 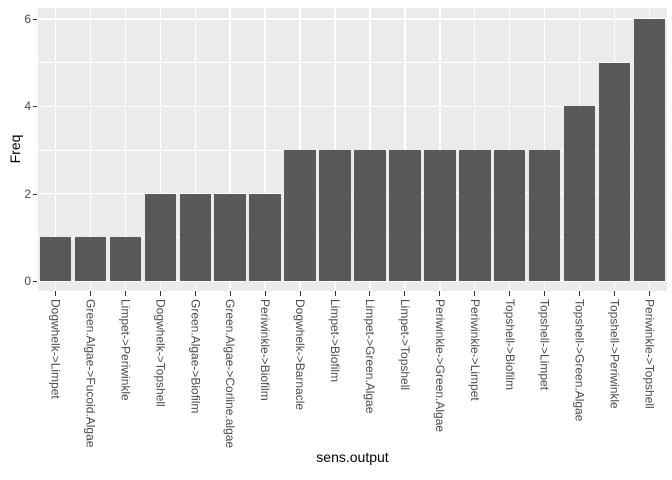 What do you see at coordinates (90, 373) in the screenshot?
I see `x-tick-label: Green.Algae->Fucoid.Algae` at bounding box center [90, 373].